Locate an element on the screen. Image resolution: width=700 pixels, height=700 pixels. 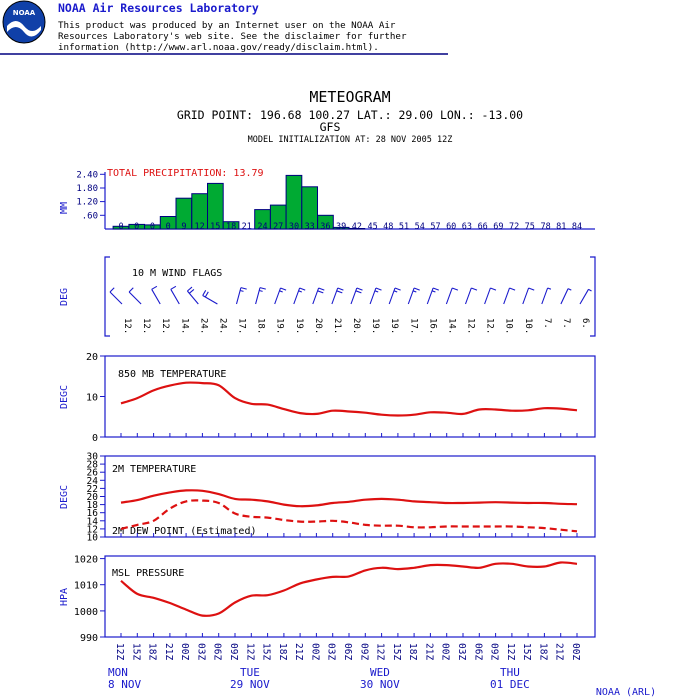
precip-bar-label: 45 is located at coordinates (372, 227).